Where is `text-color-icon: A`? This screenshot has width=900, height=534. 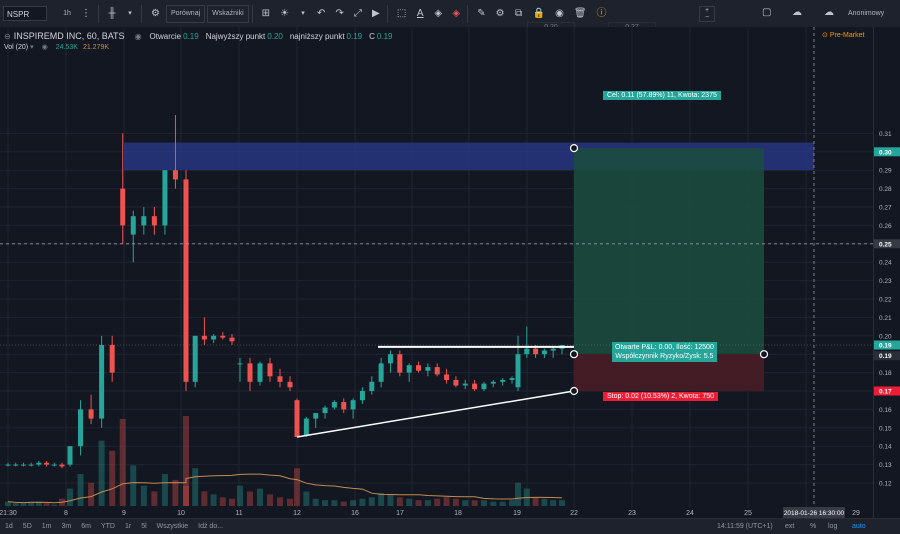 text-color-icon: A is located at coordinates (420, 13).